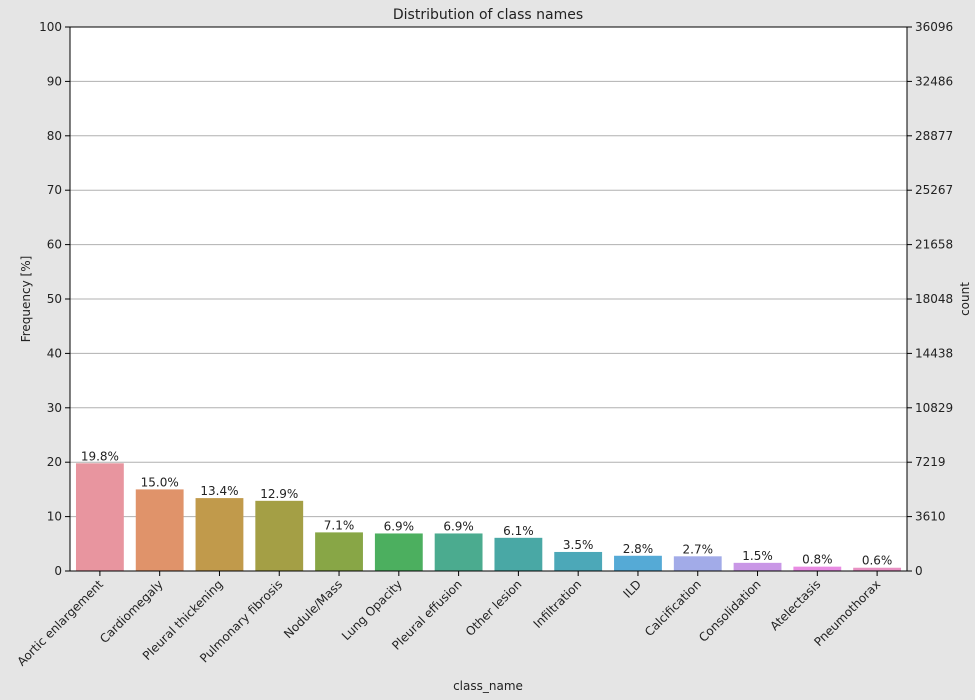  I want to click on chart-title: Distribution of class names, so click(488, 15).